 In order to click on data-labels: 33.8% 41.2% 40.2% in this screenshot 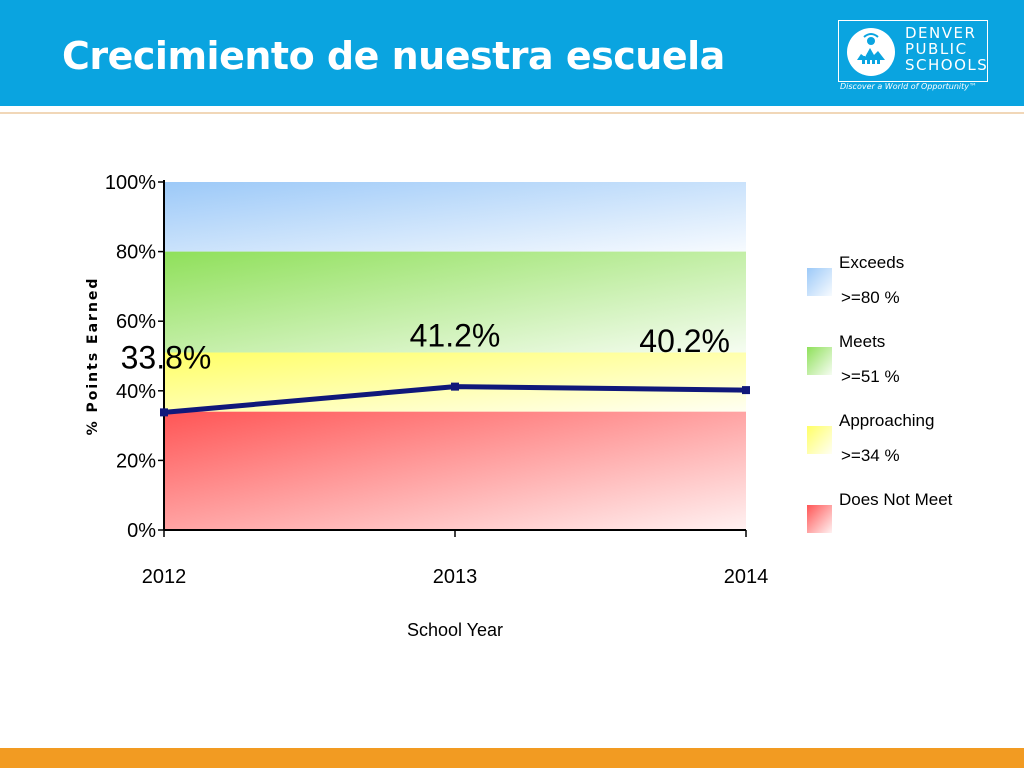, I will do `click(425, 347)`.